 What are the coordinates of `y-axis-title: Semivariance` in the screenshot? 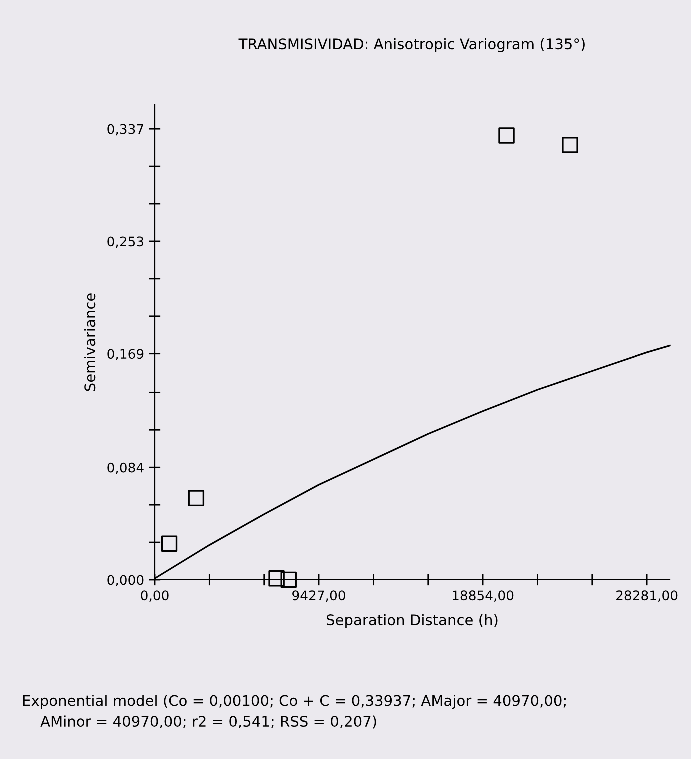 It's located at (90, 343).